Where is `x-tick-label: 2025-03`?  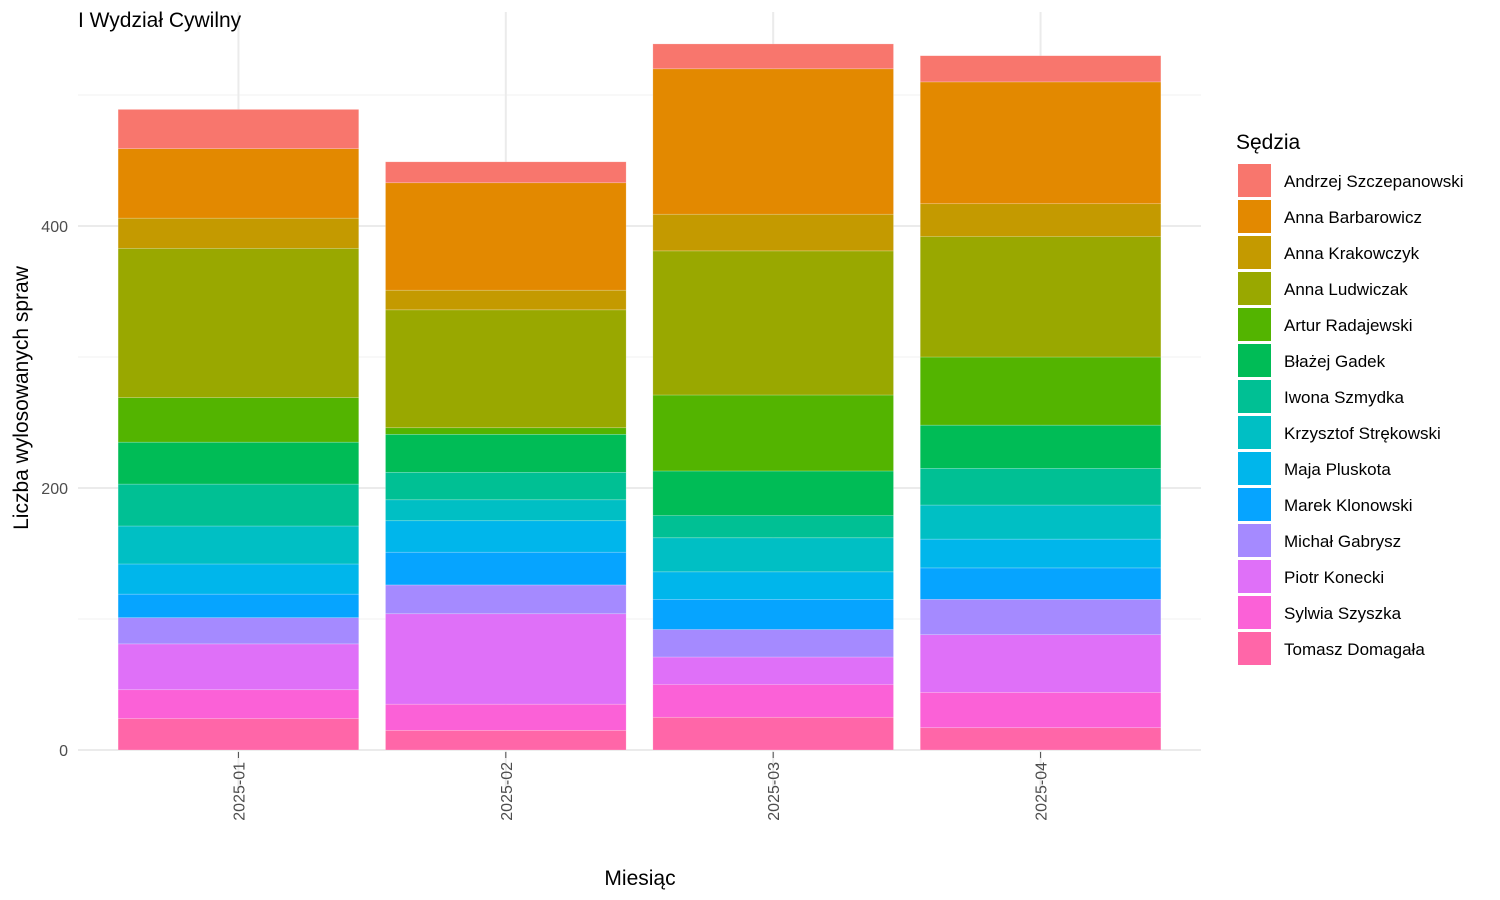
x-tick-label: 2025-03 is located at coordinates (774, 791).